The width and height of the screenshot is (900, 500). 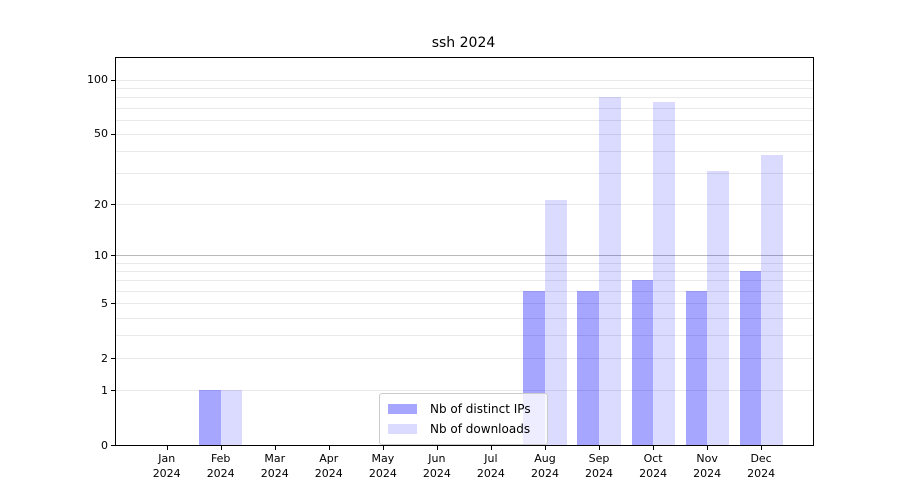 I want to click on x-tick-label: Sep 2024, so click(x=599, y=466).